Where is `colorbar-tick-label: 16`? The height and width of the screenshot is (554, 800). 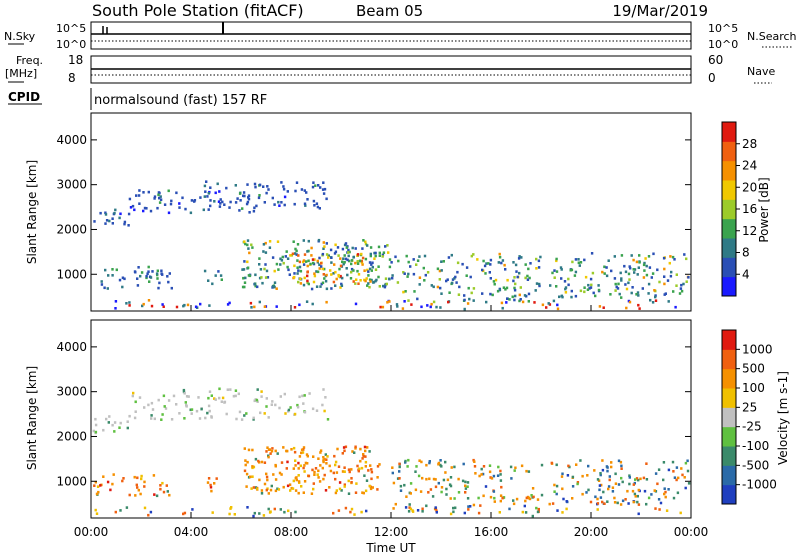 colorbar-tick-label: 16 is located at coordinates (749, 209).